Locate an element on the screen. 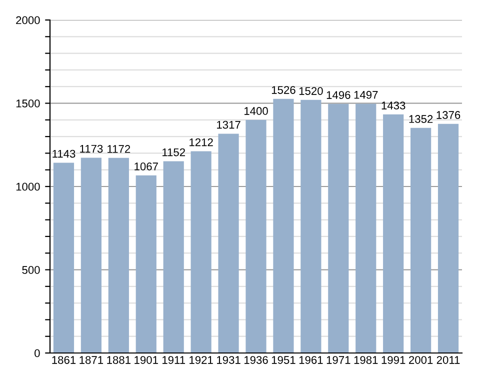 This screenshot has width=488, height=373. data-label: 1317 is located at coordinates (228, 124).